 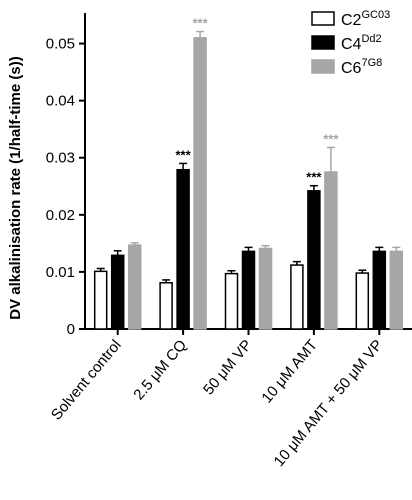 I want to click on y-tick-label: 0, so click(x=71, y=329).